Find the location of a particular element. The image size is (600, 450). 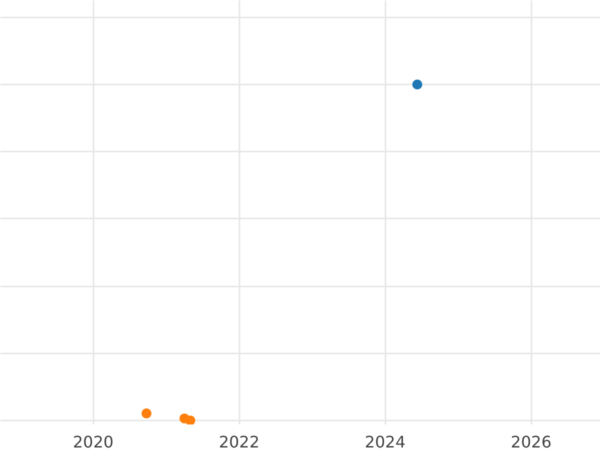

x-tick-label: 2020 is located at coordinates (93, 441).